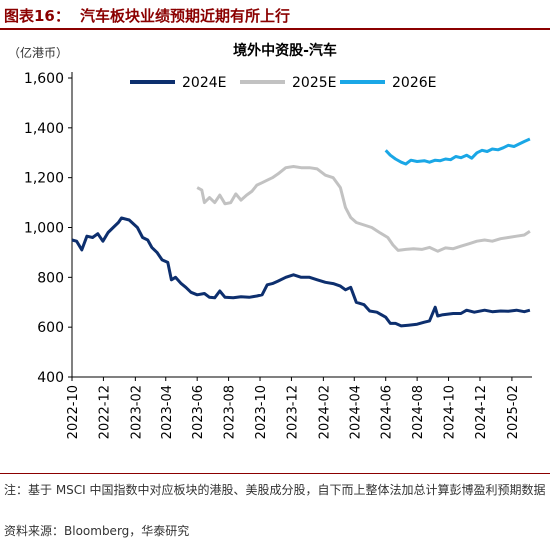  I want to click on legend: 2024E 2025E 2026E, so click(283, 83).